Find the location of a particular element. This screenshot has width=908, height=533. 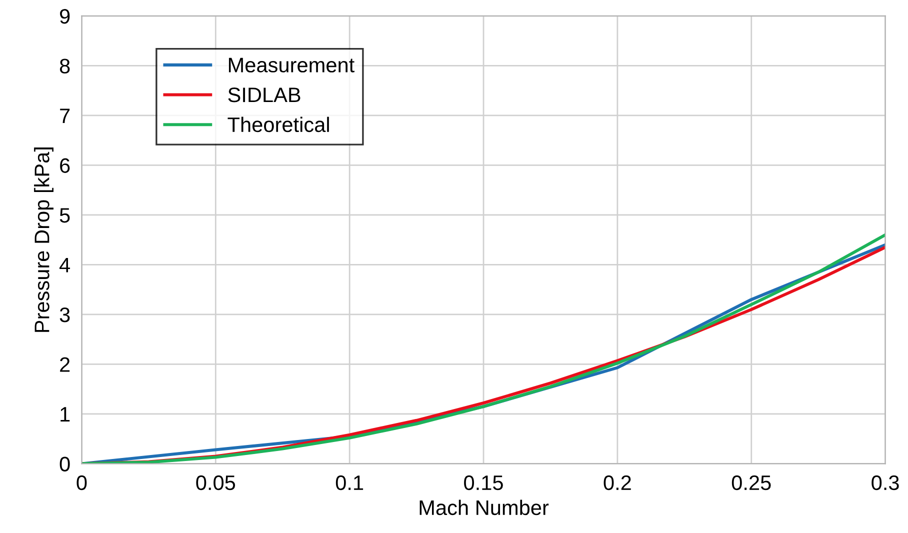

y-tick-label: 3 is located at coordinates (65, 314).